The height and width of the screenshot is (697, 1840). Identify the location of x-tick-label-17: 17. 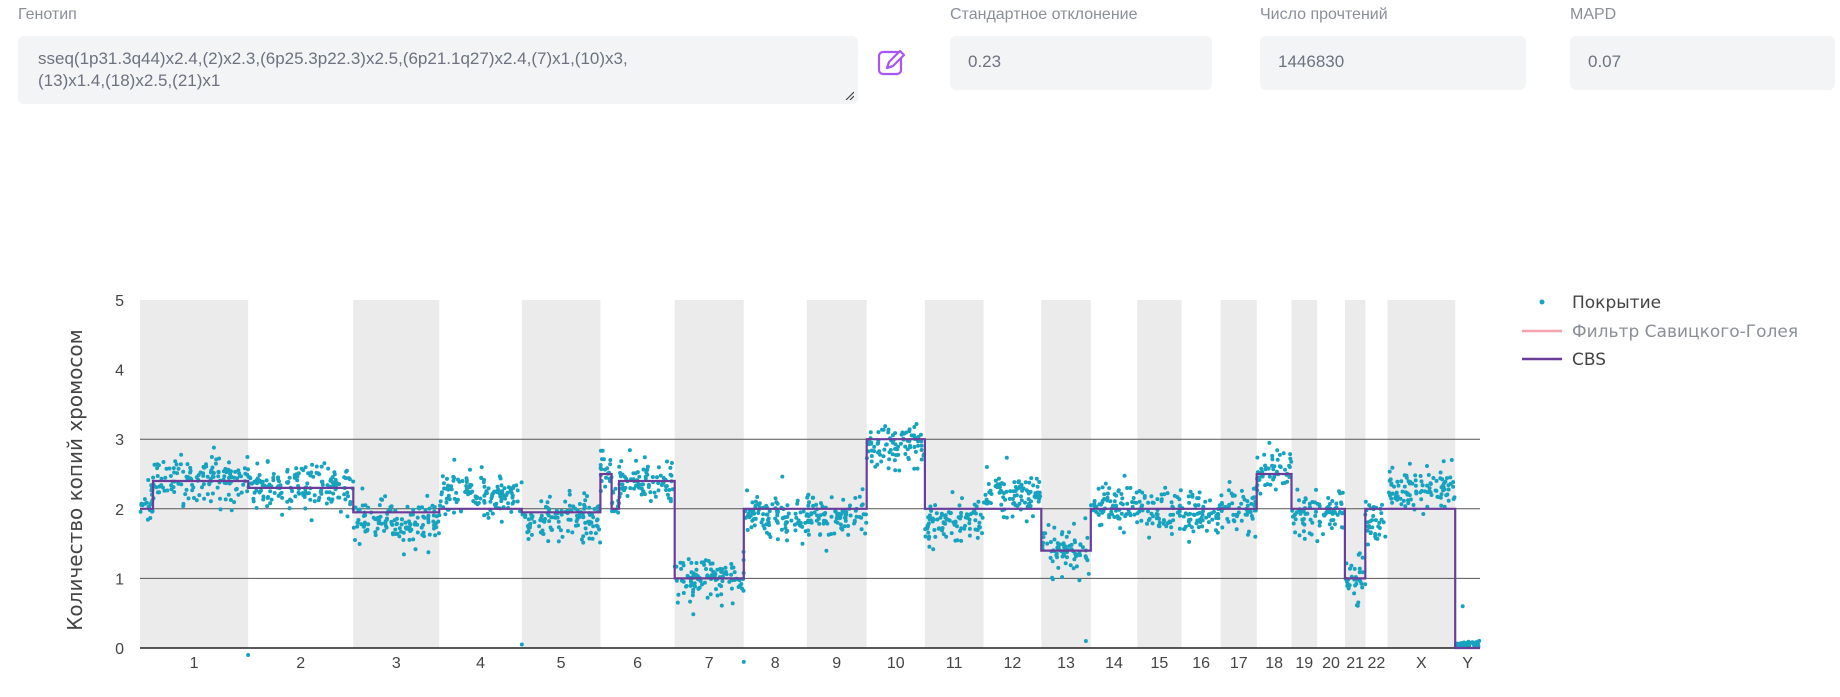
(1239, 663).